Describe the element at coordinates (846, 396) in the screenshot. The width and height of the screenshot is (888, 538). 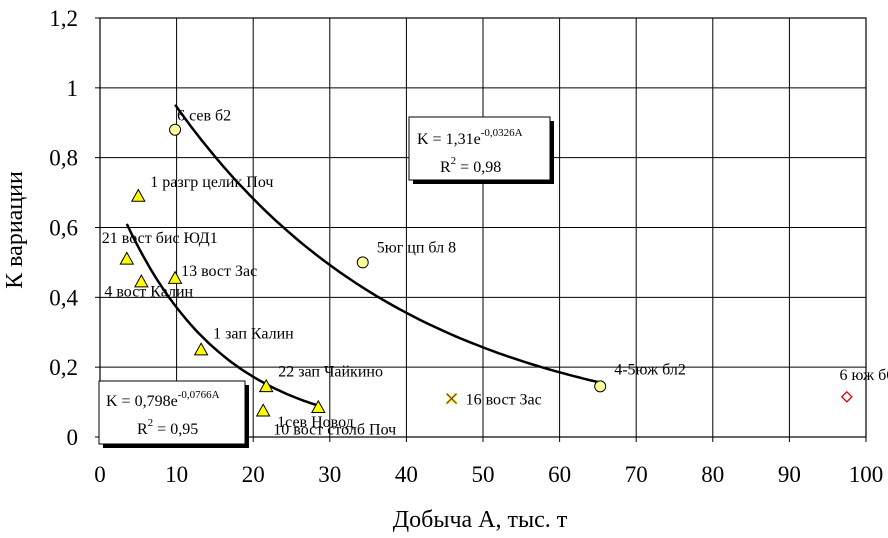
I see `data-point-diamond` at that location.